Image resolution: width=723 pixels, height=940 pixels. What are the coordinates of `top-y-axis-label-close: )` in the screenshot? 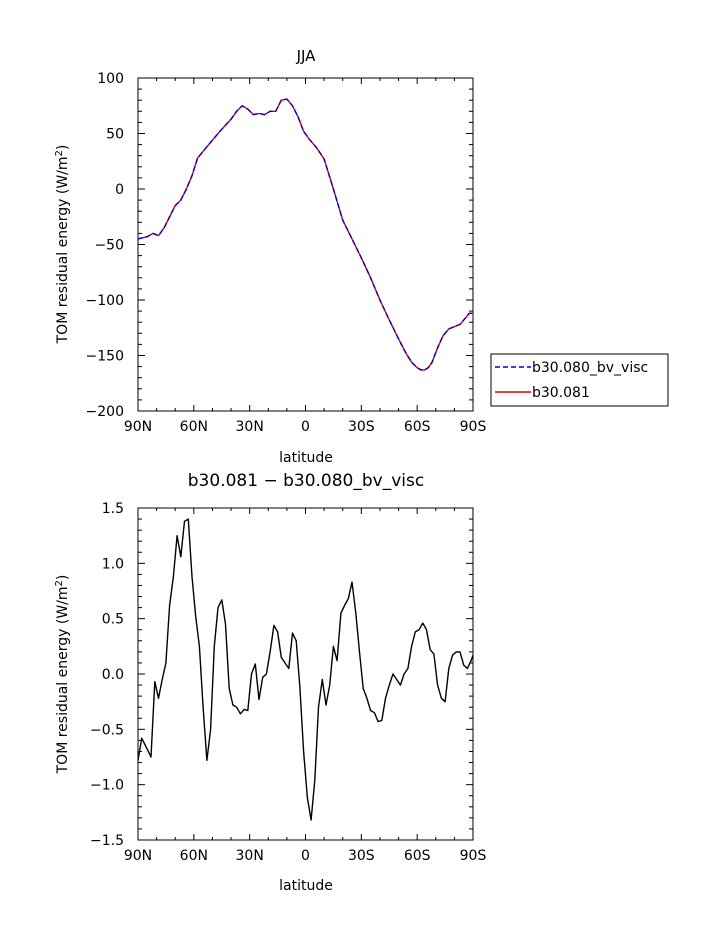 It's located at (63, 147).